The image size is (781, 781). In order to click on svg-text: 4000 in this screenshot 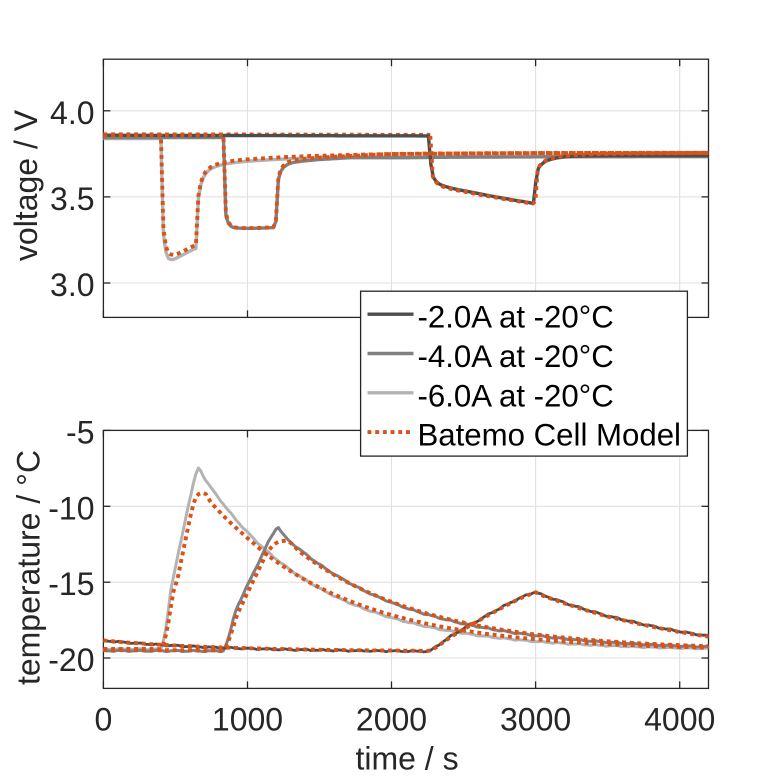, I will do `click(679, 720)`.